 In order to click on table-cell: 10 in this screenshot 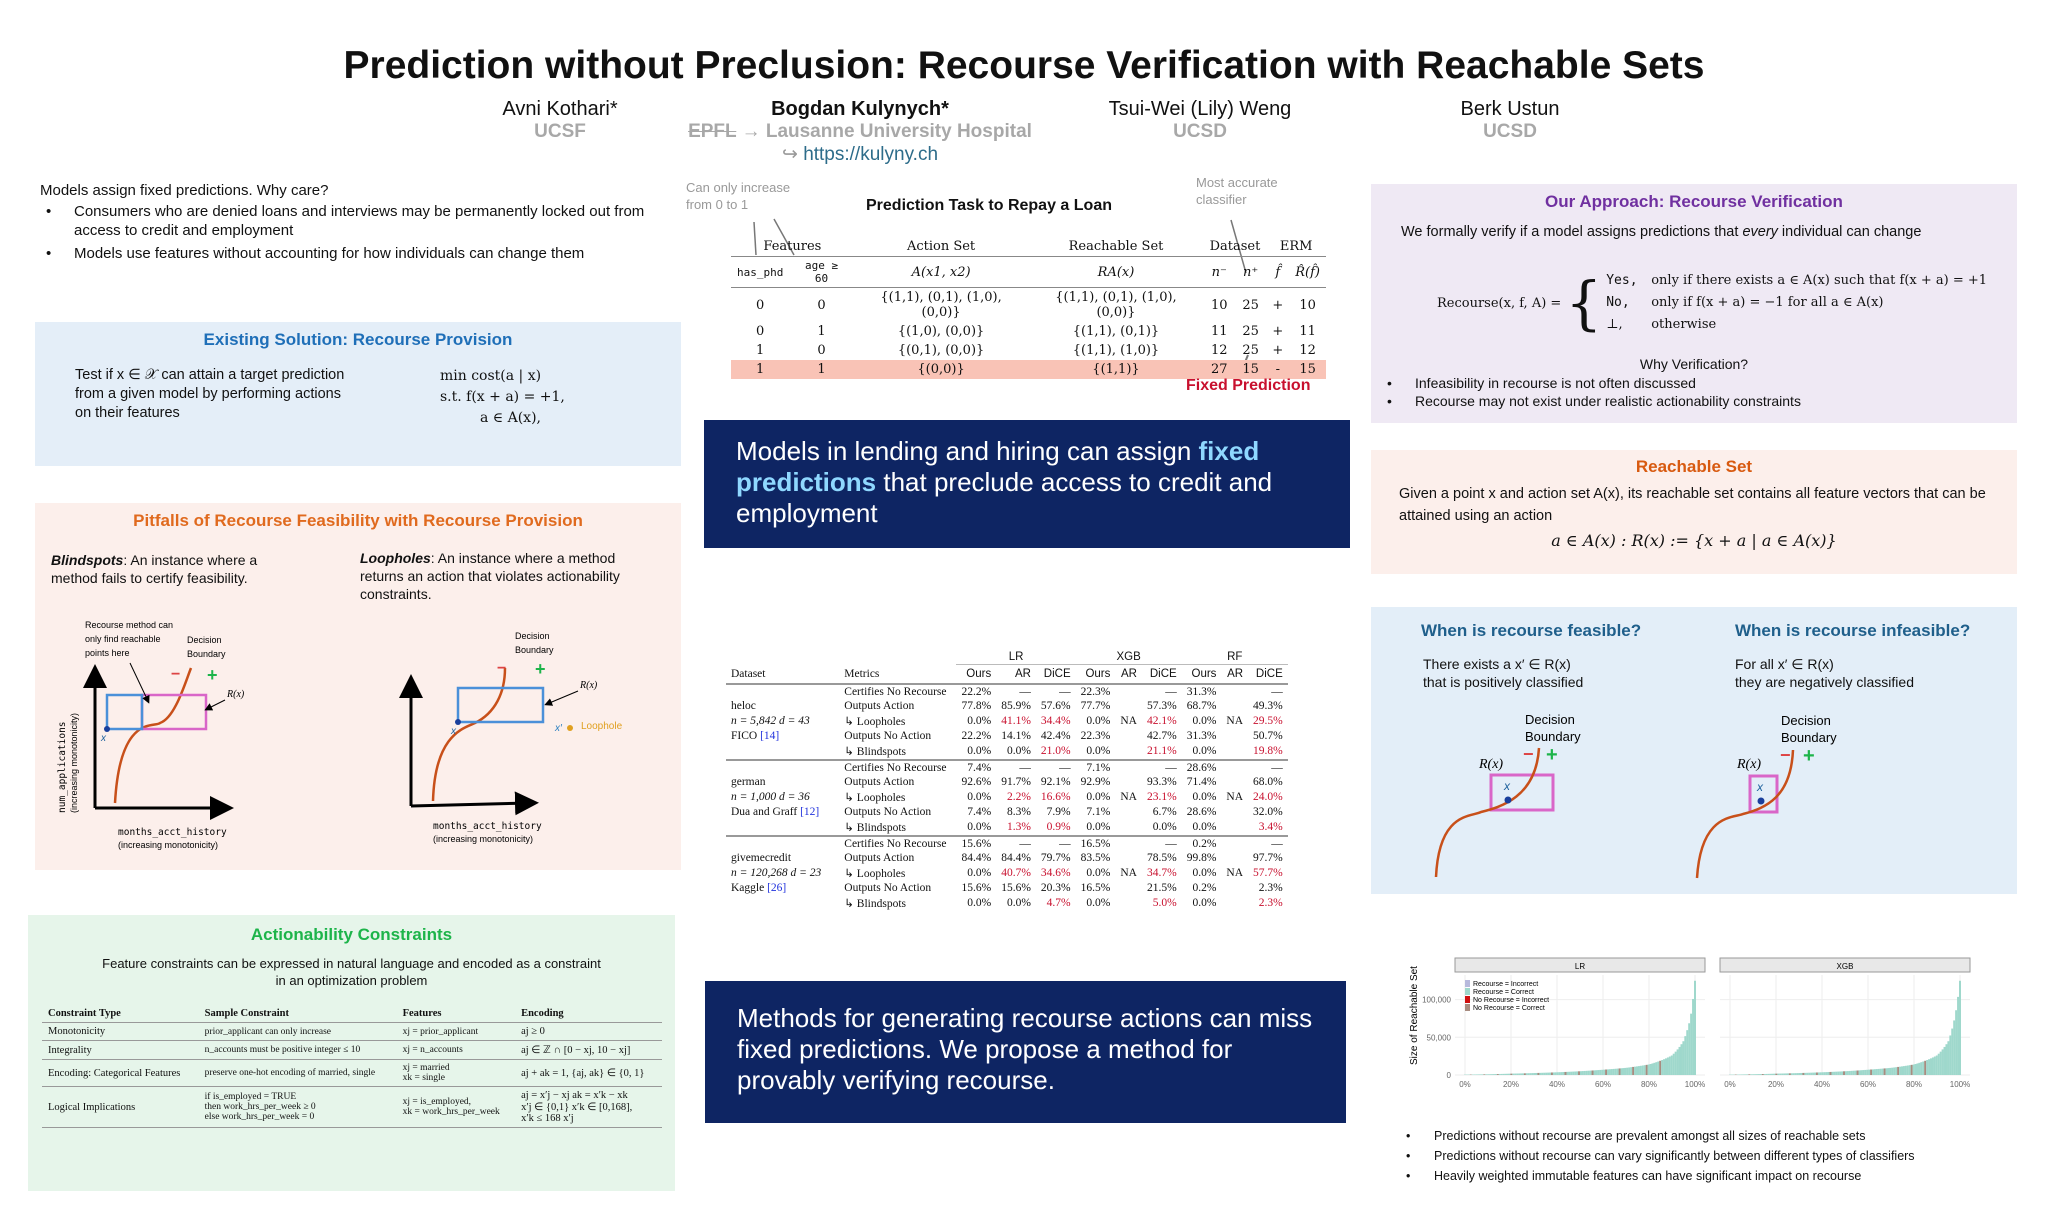, I will do `click(1219, 305)`.